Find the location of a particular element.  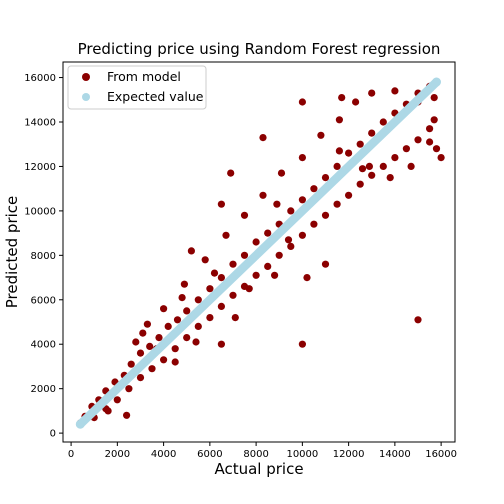

y-tick-label: 2000 is located at coordinates (43, 389).